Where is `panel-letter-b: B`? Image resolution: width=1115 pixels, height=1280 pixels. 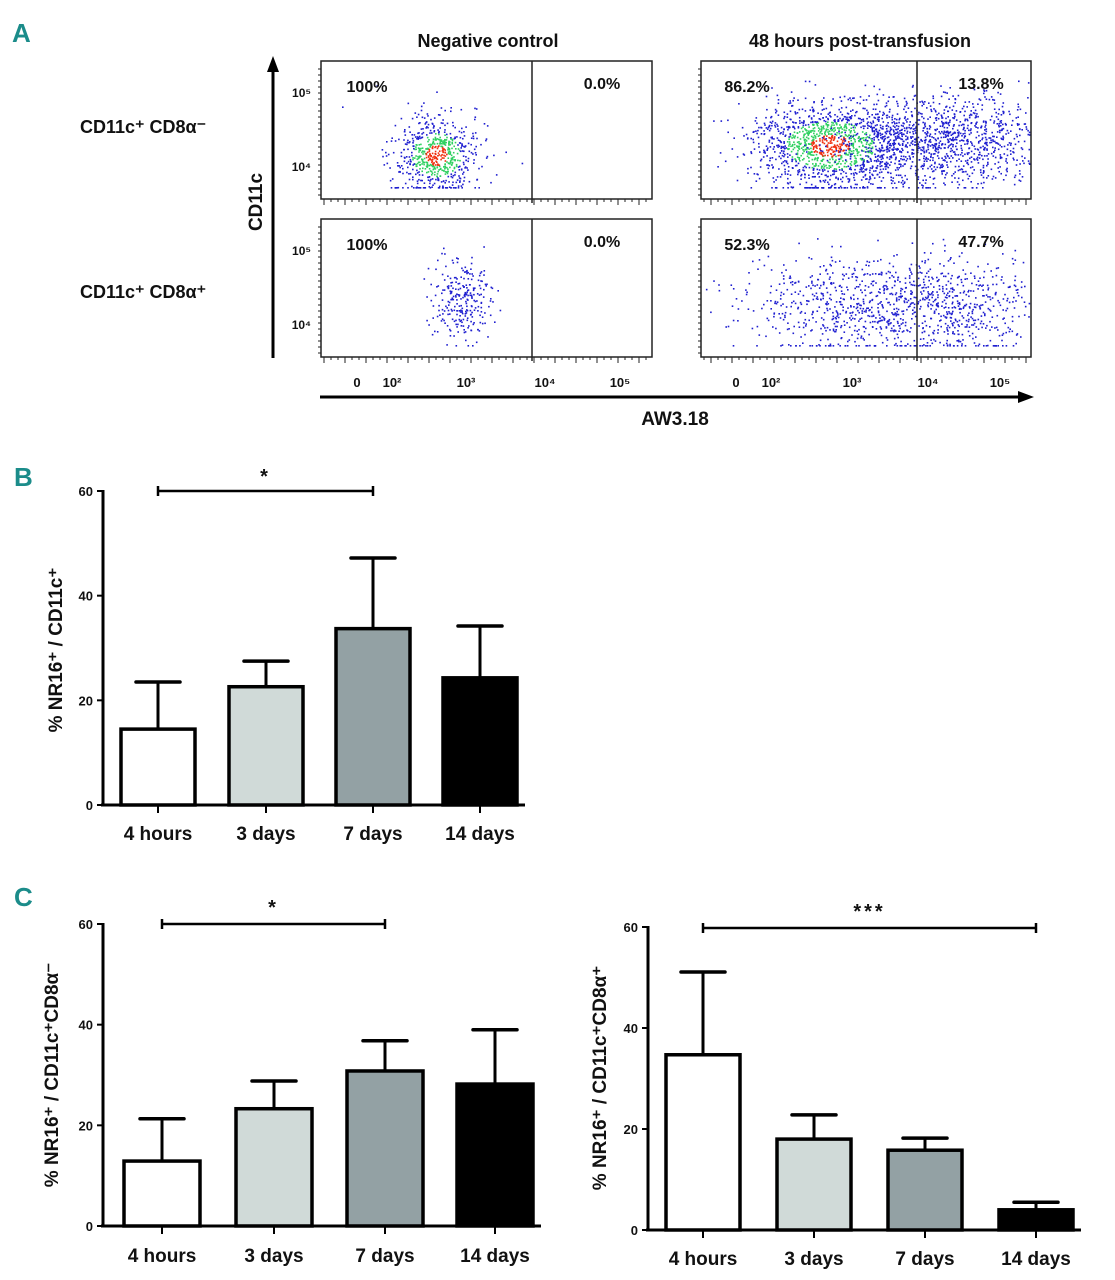 panel-letter-b: B is located at coordinates (23, 477).